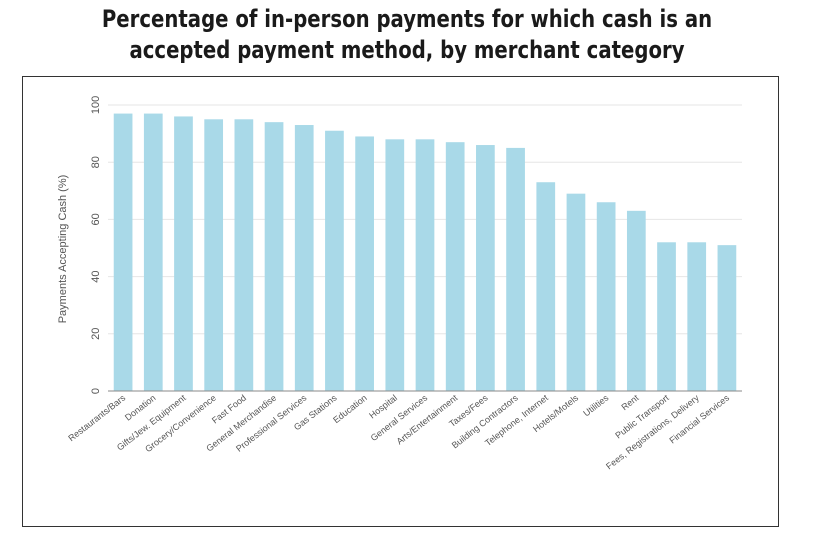 Image resolution: width=814 pixels, height=553 pixels. Describe the element at coordinates (595, 405) in the screenshot. I see `x-tick-label: Utilities` at that location.